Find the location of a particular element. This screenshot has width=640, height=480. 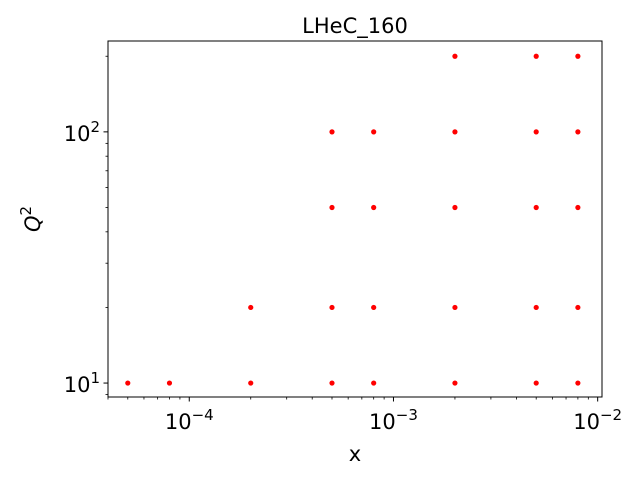

y-tick-label: 10² is located at coordinates (82, 132).